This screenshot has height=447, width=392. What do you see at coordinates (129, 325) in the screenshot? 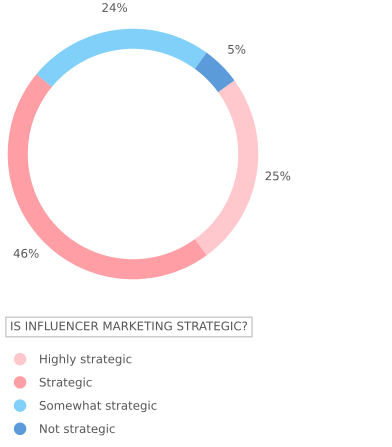
I see `text: IS INFLUENCER MARKETING STRATEGIC?` at bounding box center [129, 325].